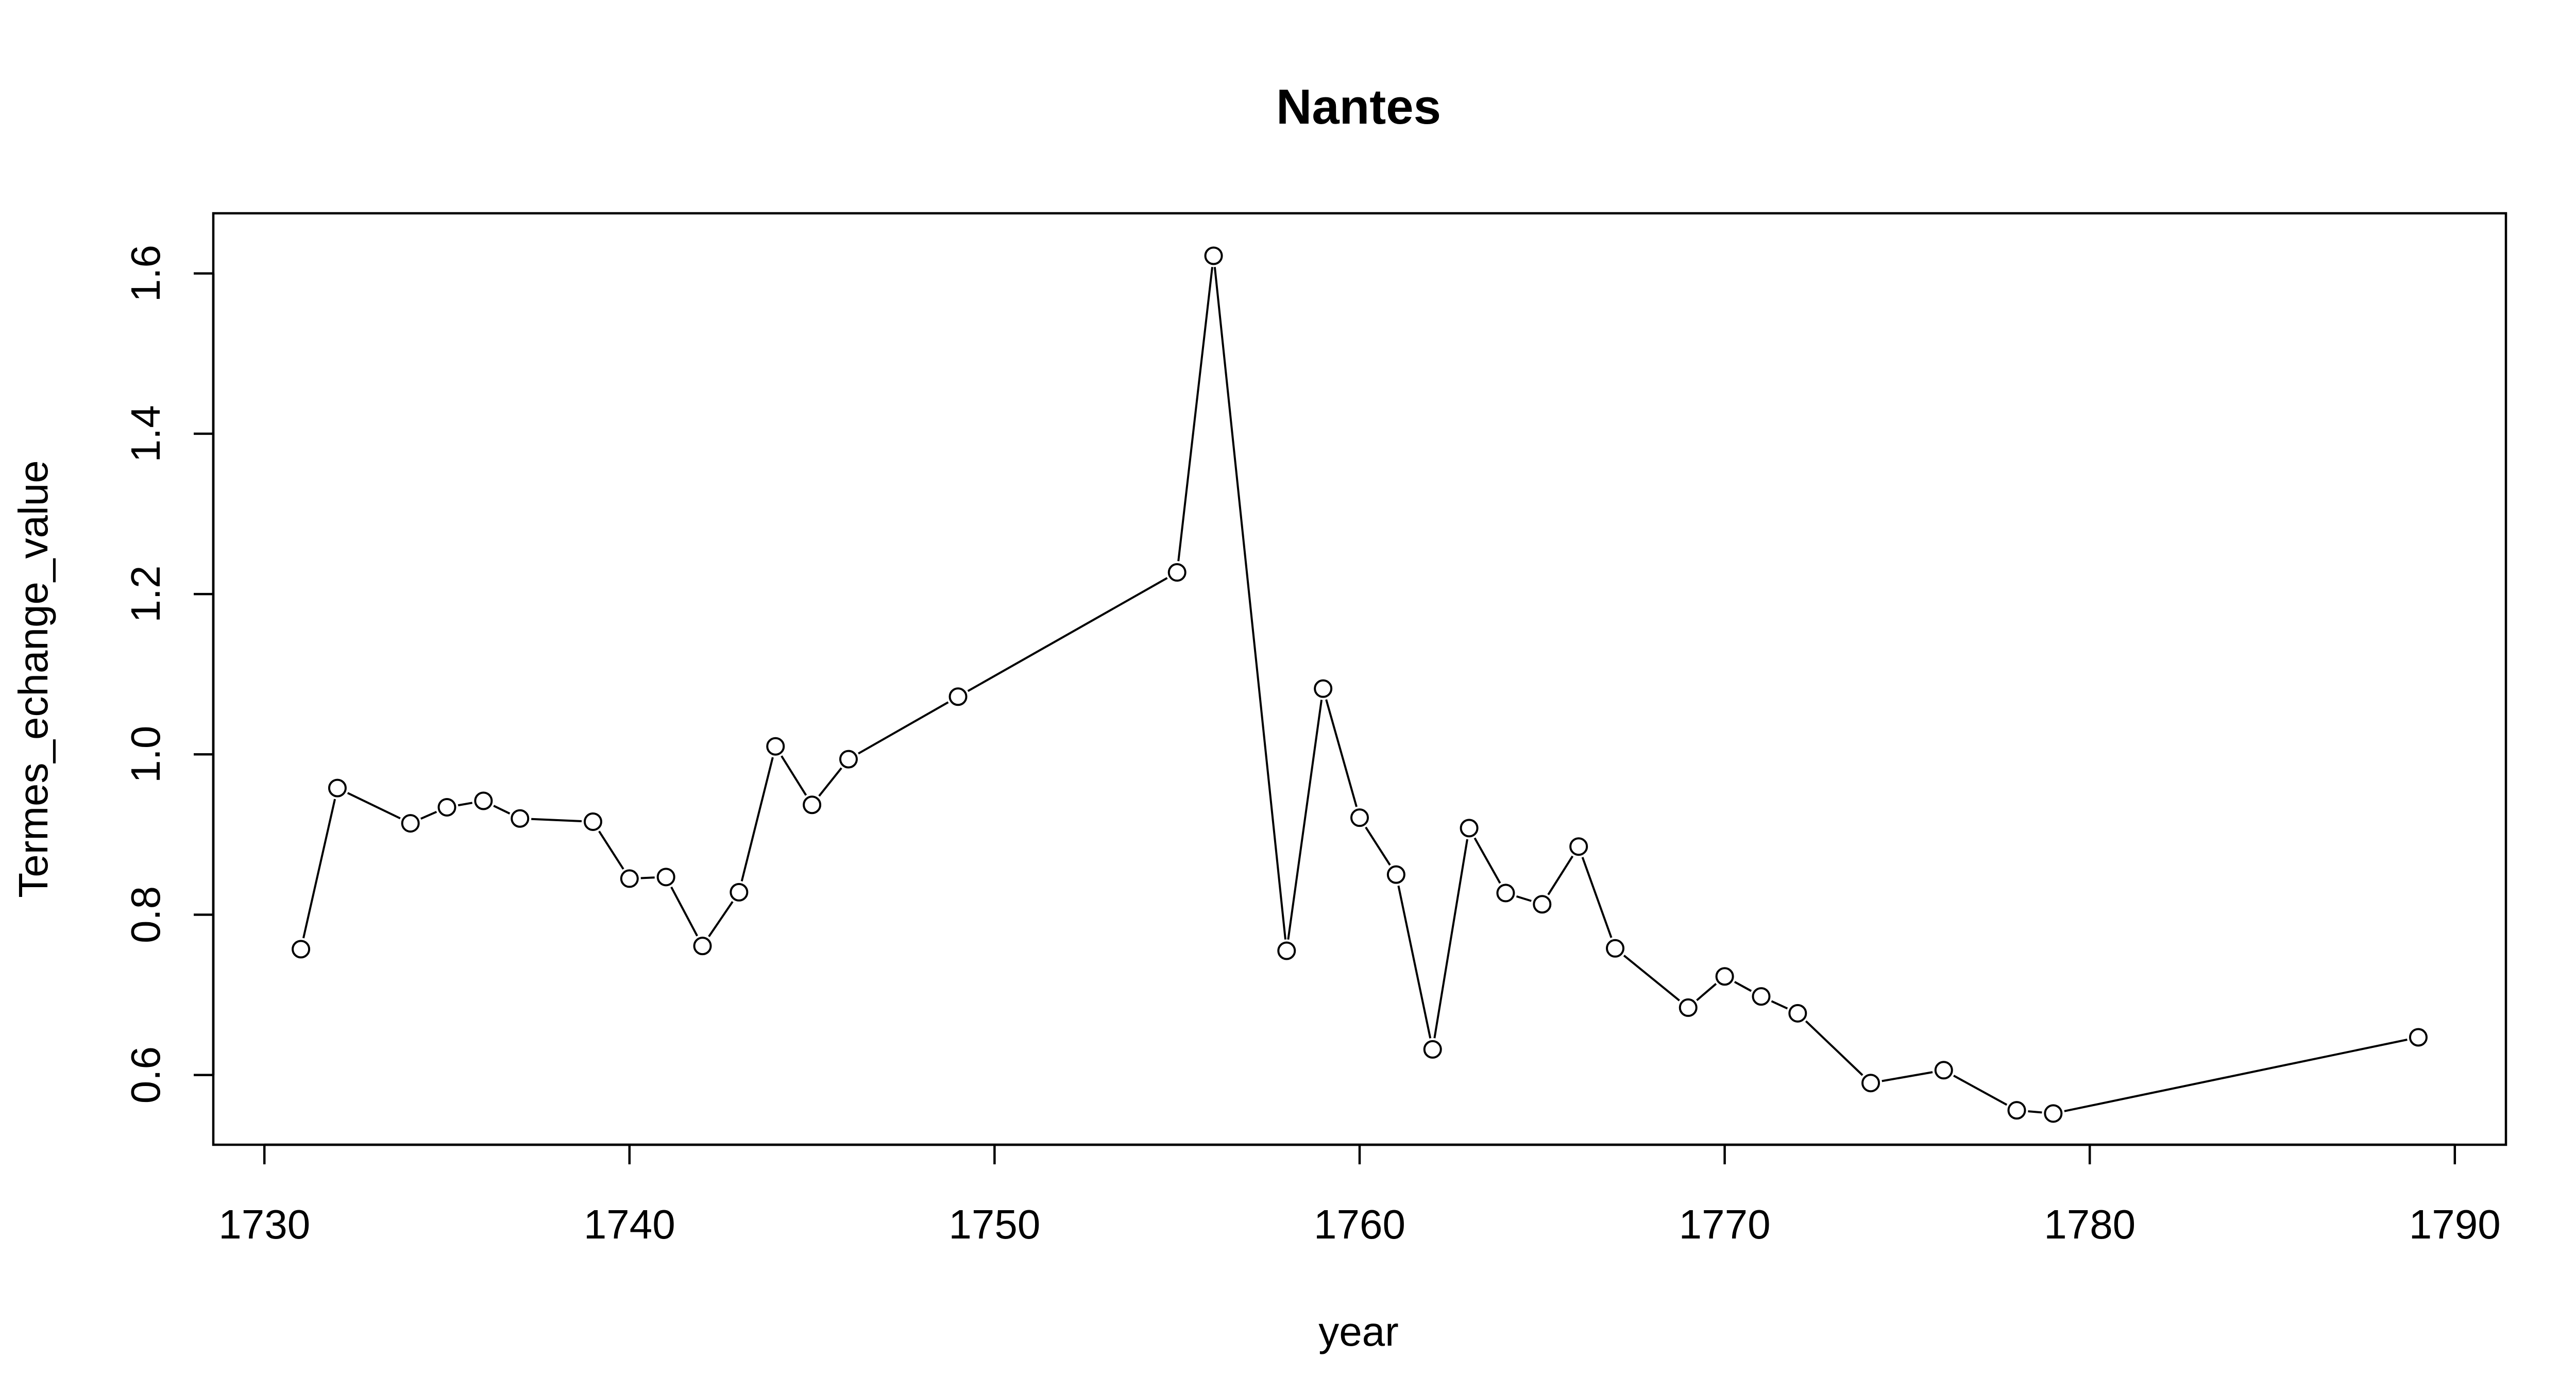 The image size is (2576, 1391). What do you see at coordinates (145, 593) in the screenshot?
I see `y-tick-label: 1.2` at bounding box center [145, 593].